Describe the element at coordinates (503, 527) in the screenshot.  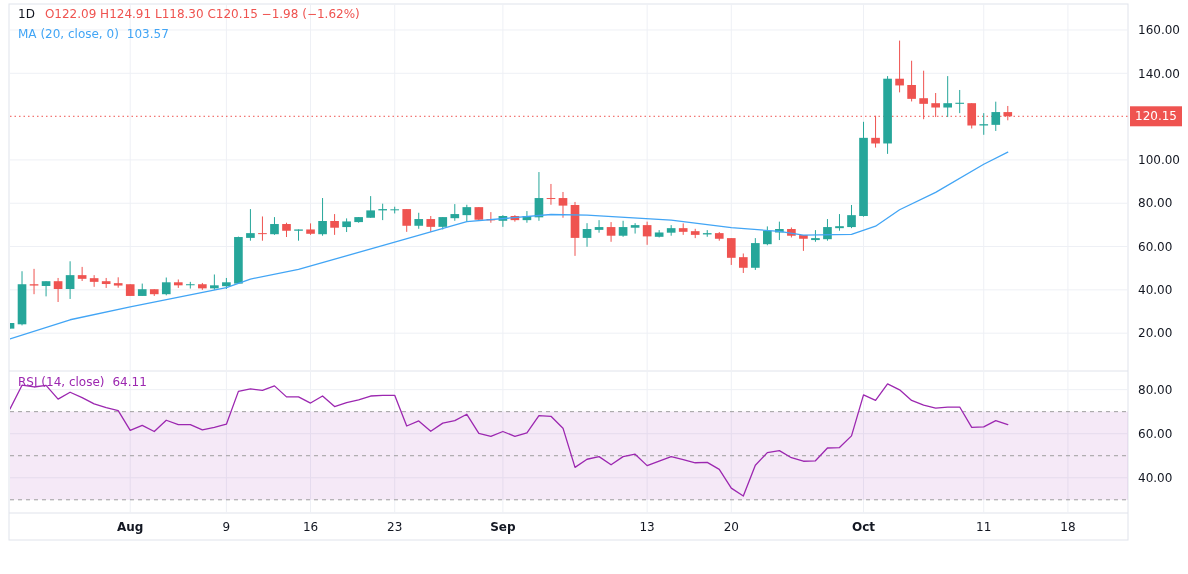
I see `x-tick-label: Sep` at that location.